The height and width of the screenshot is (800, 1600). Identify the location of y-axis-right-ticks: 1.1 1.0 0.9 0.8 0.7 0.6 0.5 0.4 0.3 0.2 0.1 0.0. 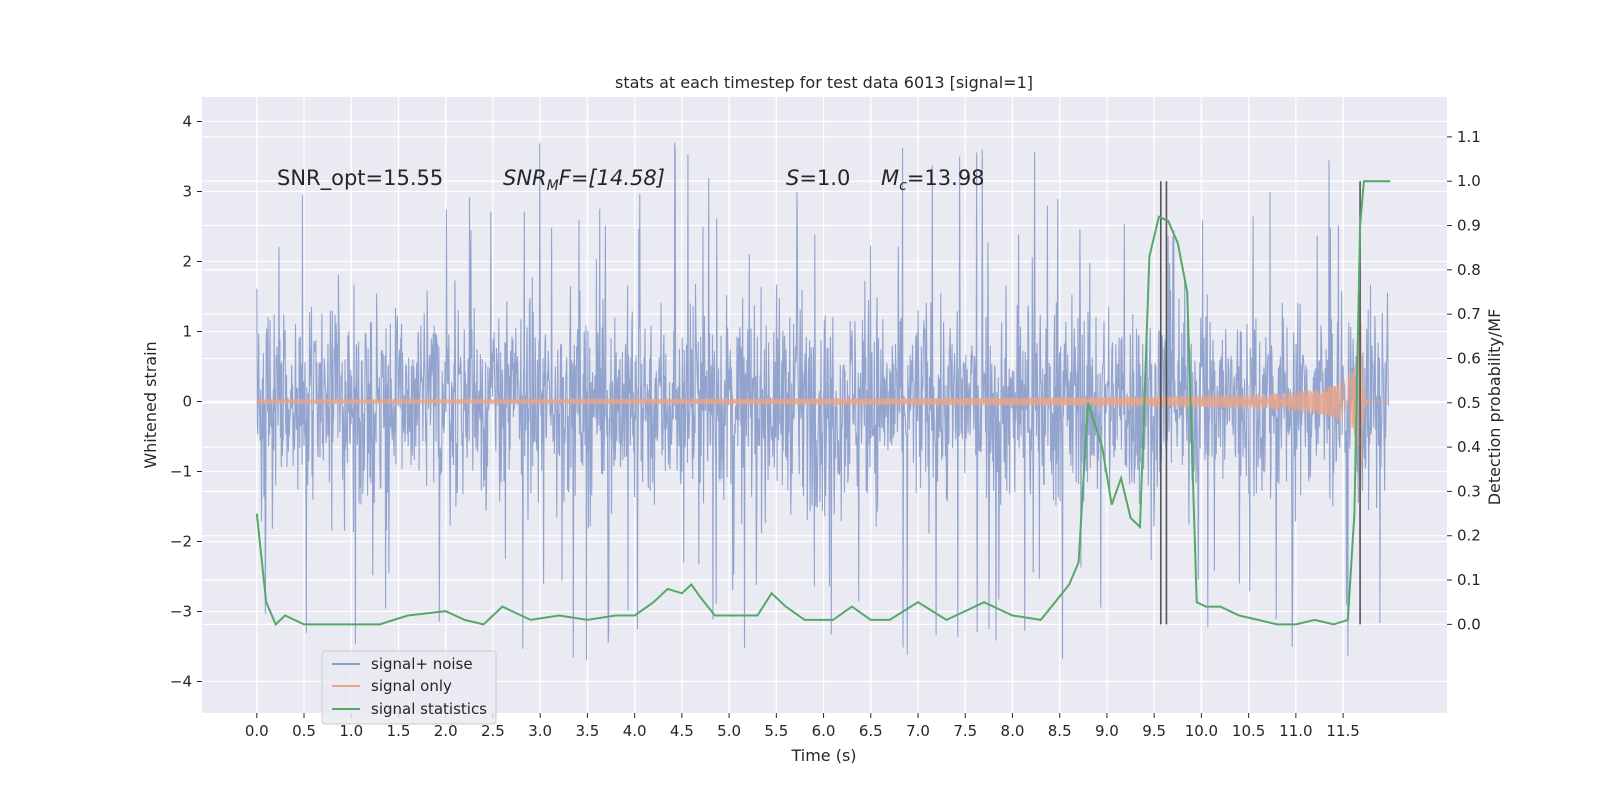
(1464, 380).